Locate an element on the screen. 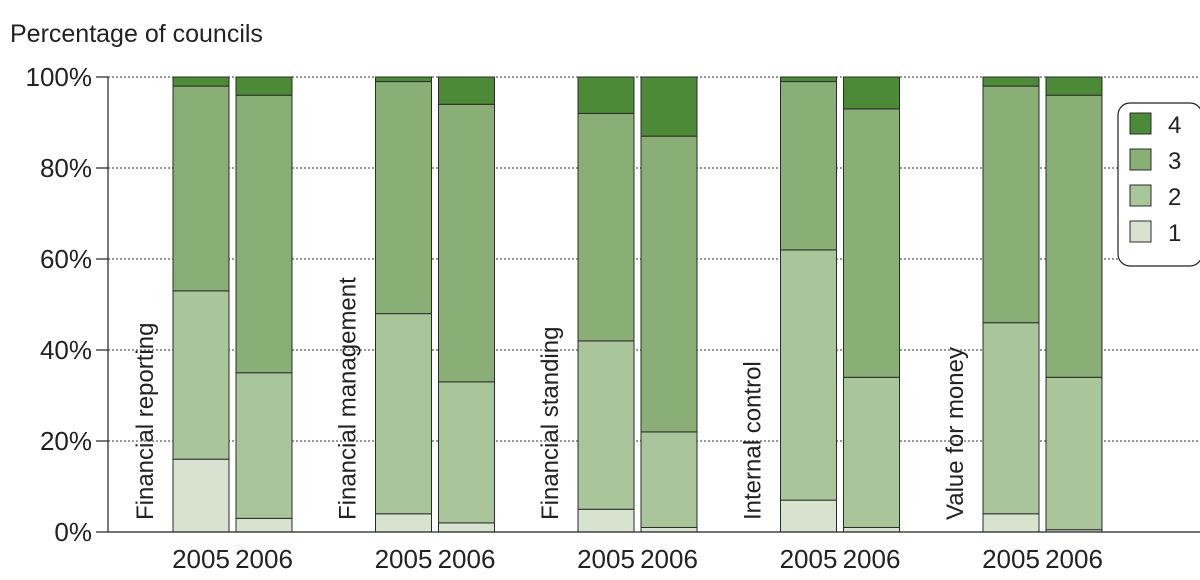 This screenshot has height=580, width=1200. y-tick-label: 0% is located at coordinates (73, 532).